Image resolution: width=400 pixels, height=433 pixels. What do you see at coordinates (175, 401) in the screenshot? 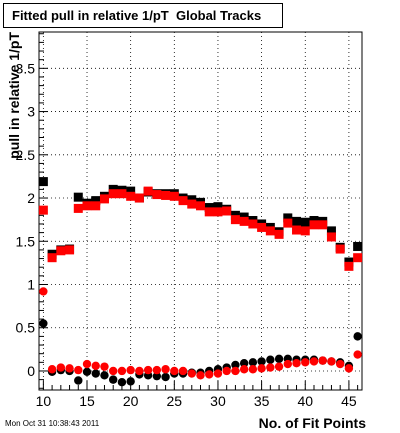
I see `x-tick-label: 25` at bounding box center [175, 401].